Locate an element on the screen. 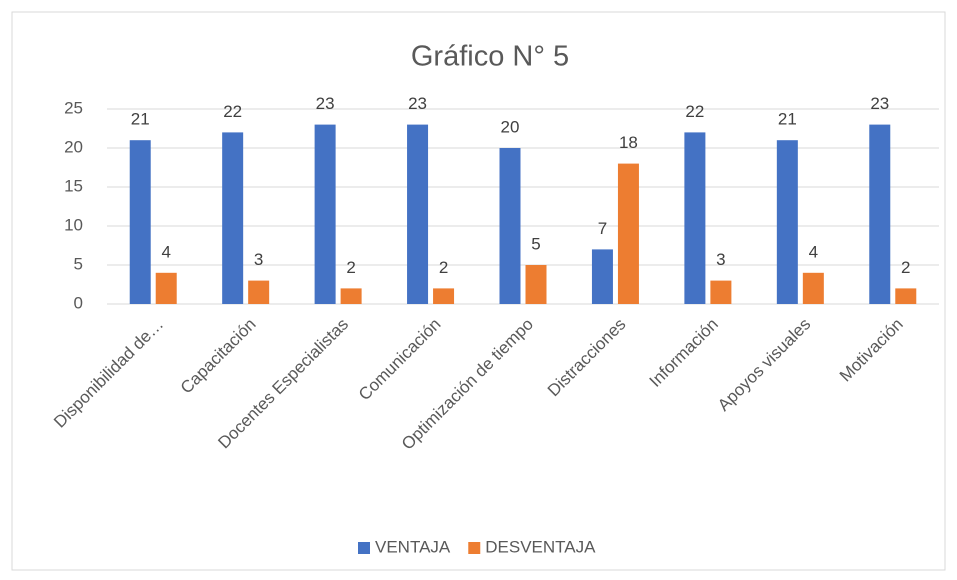 Image resolution: width=957 pixels, height=580 pixels. y-tick-label: 10 is located at coordinates (73, 224).